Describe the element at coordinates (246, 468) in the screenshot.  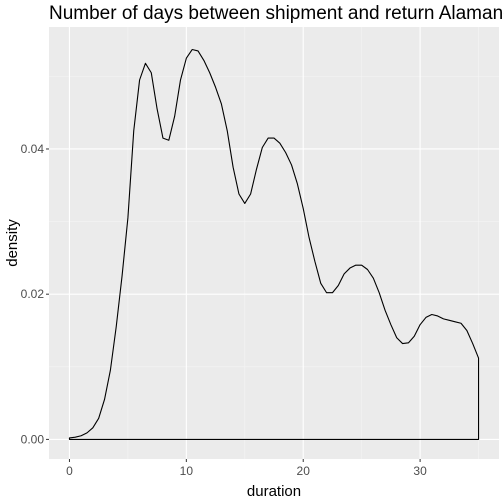
I see `x-axis: 0 10 20 30` at that location.